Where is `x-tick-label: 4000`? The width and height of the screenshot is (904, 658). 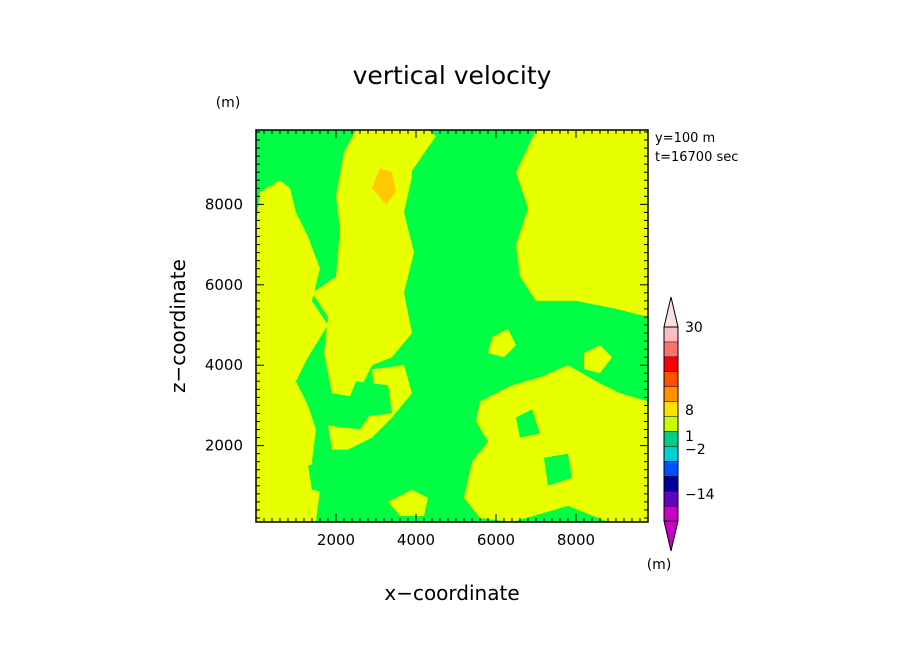
x-tick-label: 4000 is located at coordinates (416, 540).